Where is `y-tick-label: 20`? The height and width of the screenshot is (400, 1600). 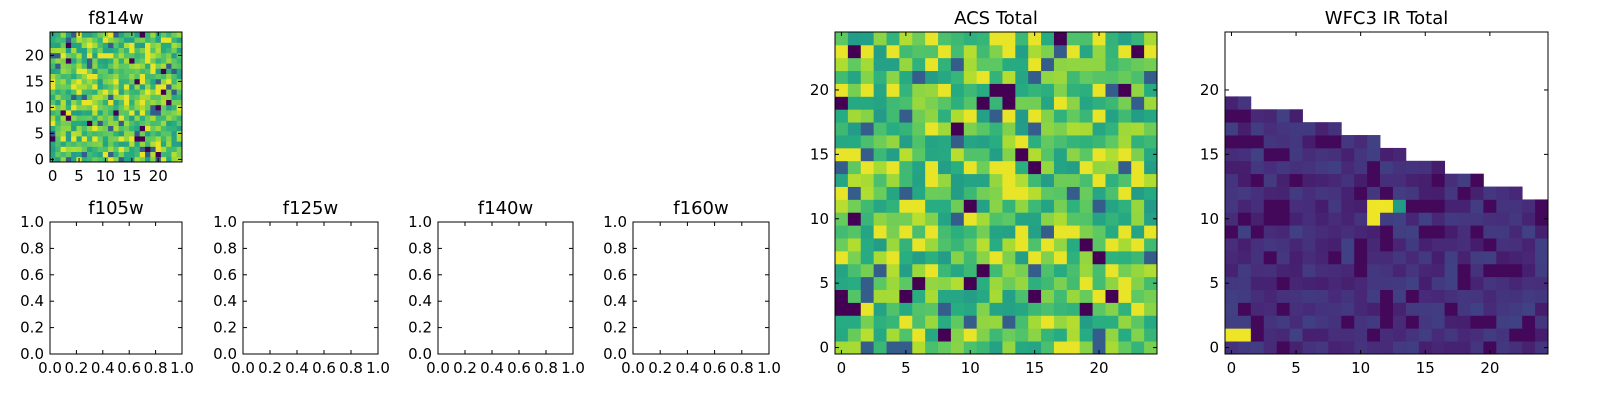 y-tick-label: 20 is located at coordinates (819, 90).